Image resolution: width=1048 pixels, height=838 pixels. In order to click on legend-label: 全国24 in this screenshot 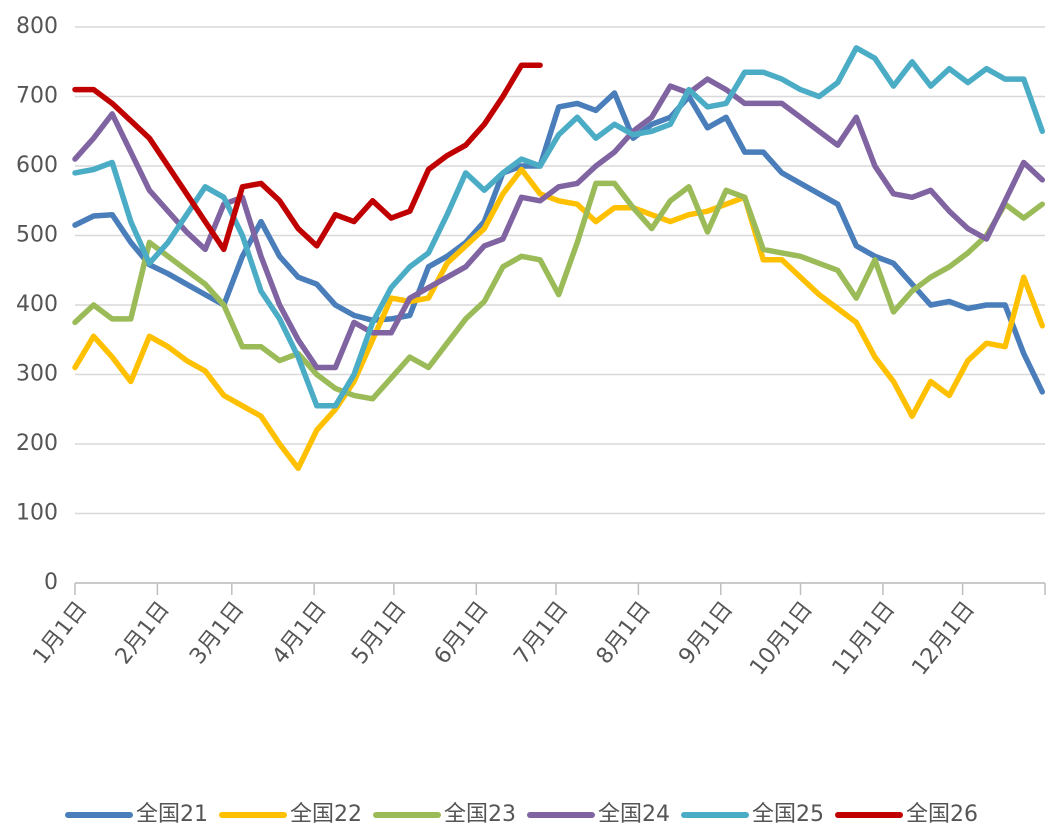, I will do `click(634, 814)`.